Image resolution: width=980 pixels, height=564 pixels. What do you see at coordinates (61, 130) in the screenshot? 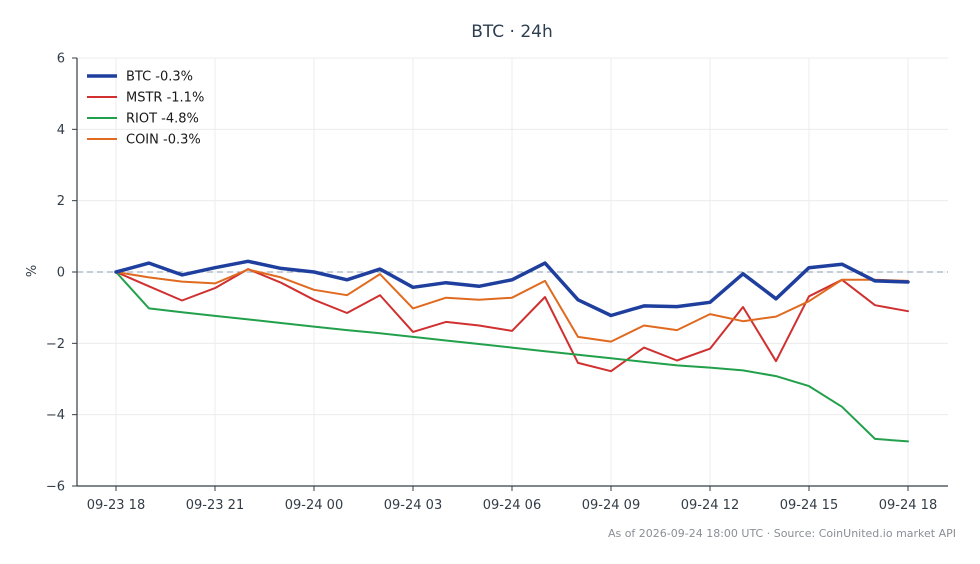
I see `y-tick-label: 4` at bounding box center [61, 130].